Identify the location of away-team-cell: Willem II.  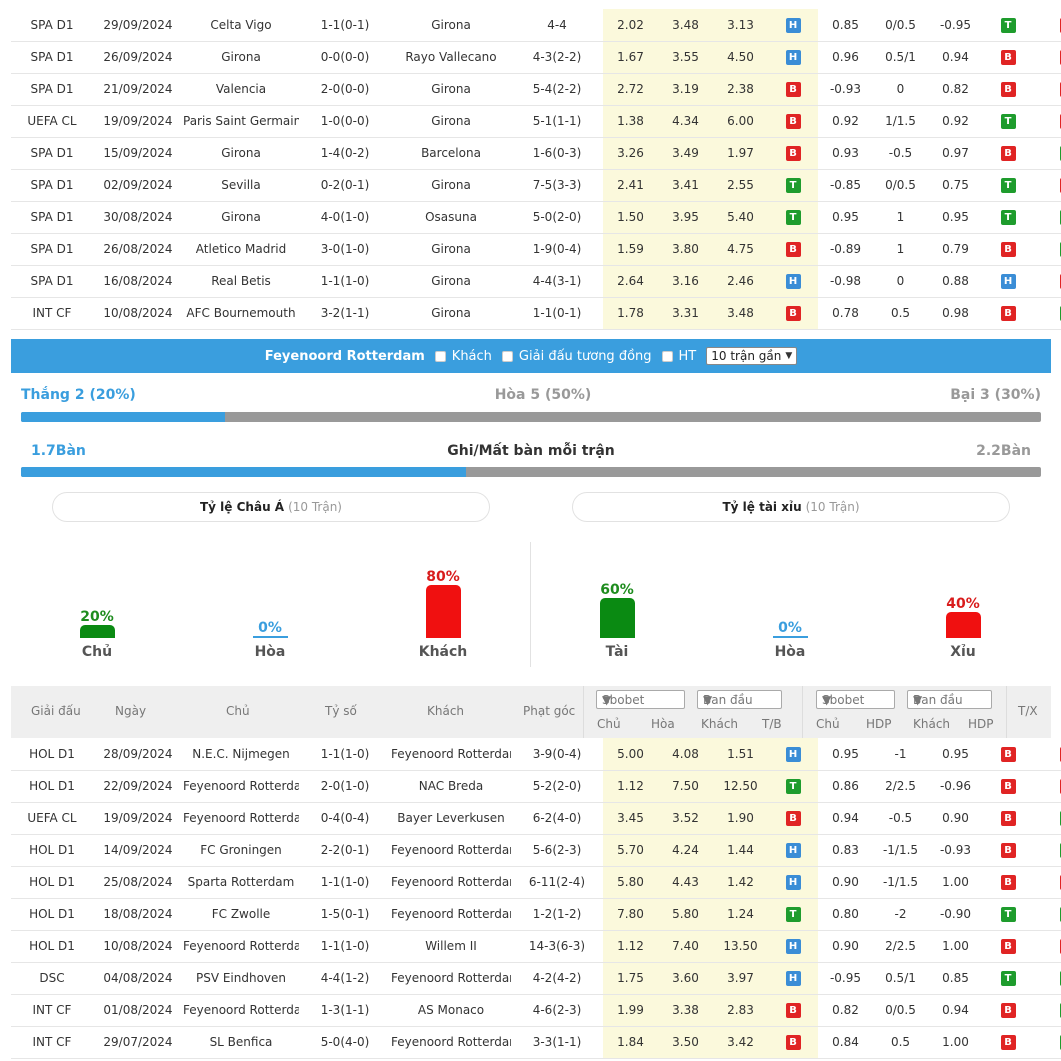
(451, 946).